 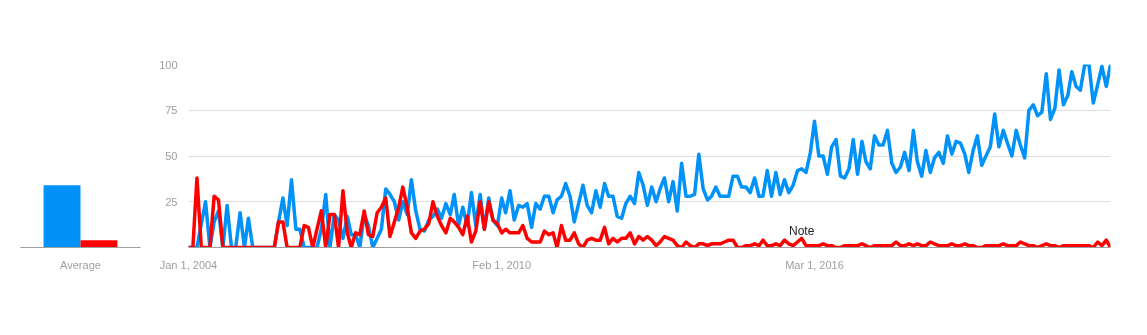 I want to click on y-tick-label: 100, so click(x=168, y=64).